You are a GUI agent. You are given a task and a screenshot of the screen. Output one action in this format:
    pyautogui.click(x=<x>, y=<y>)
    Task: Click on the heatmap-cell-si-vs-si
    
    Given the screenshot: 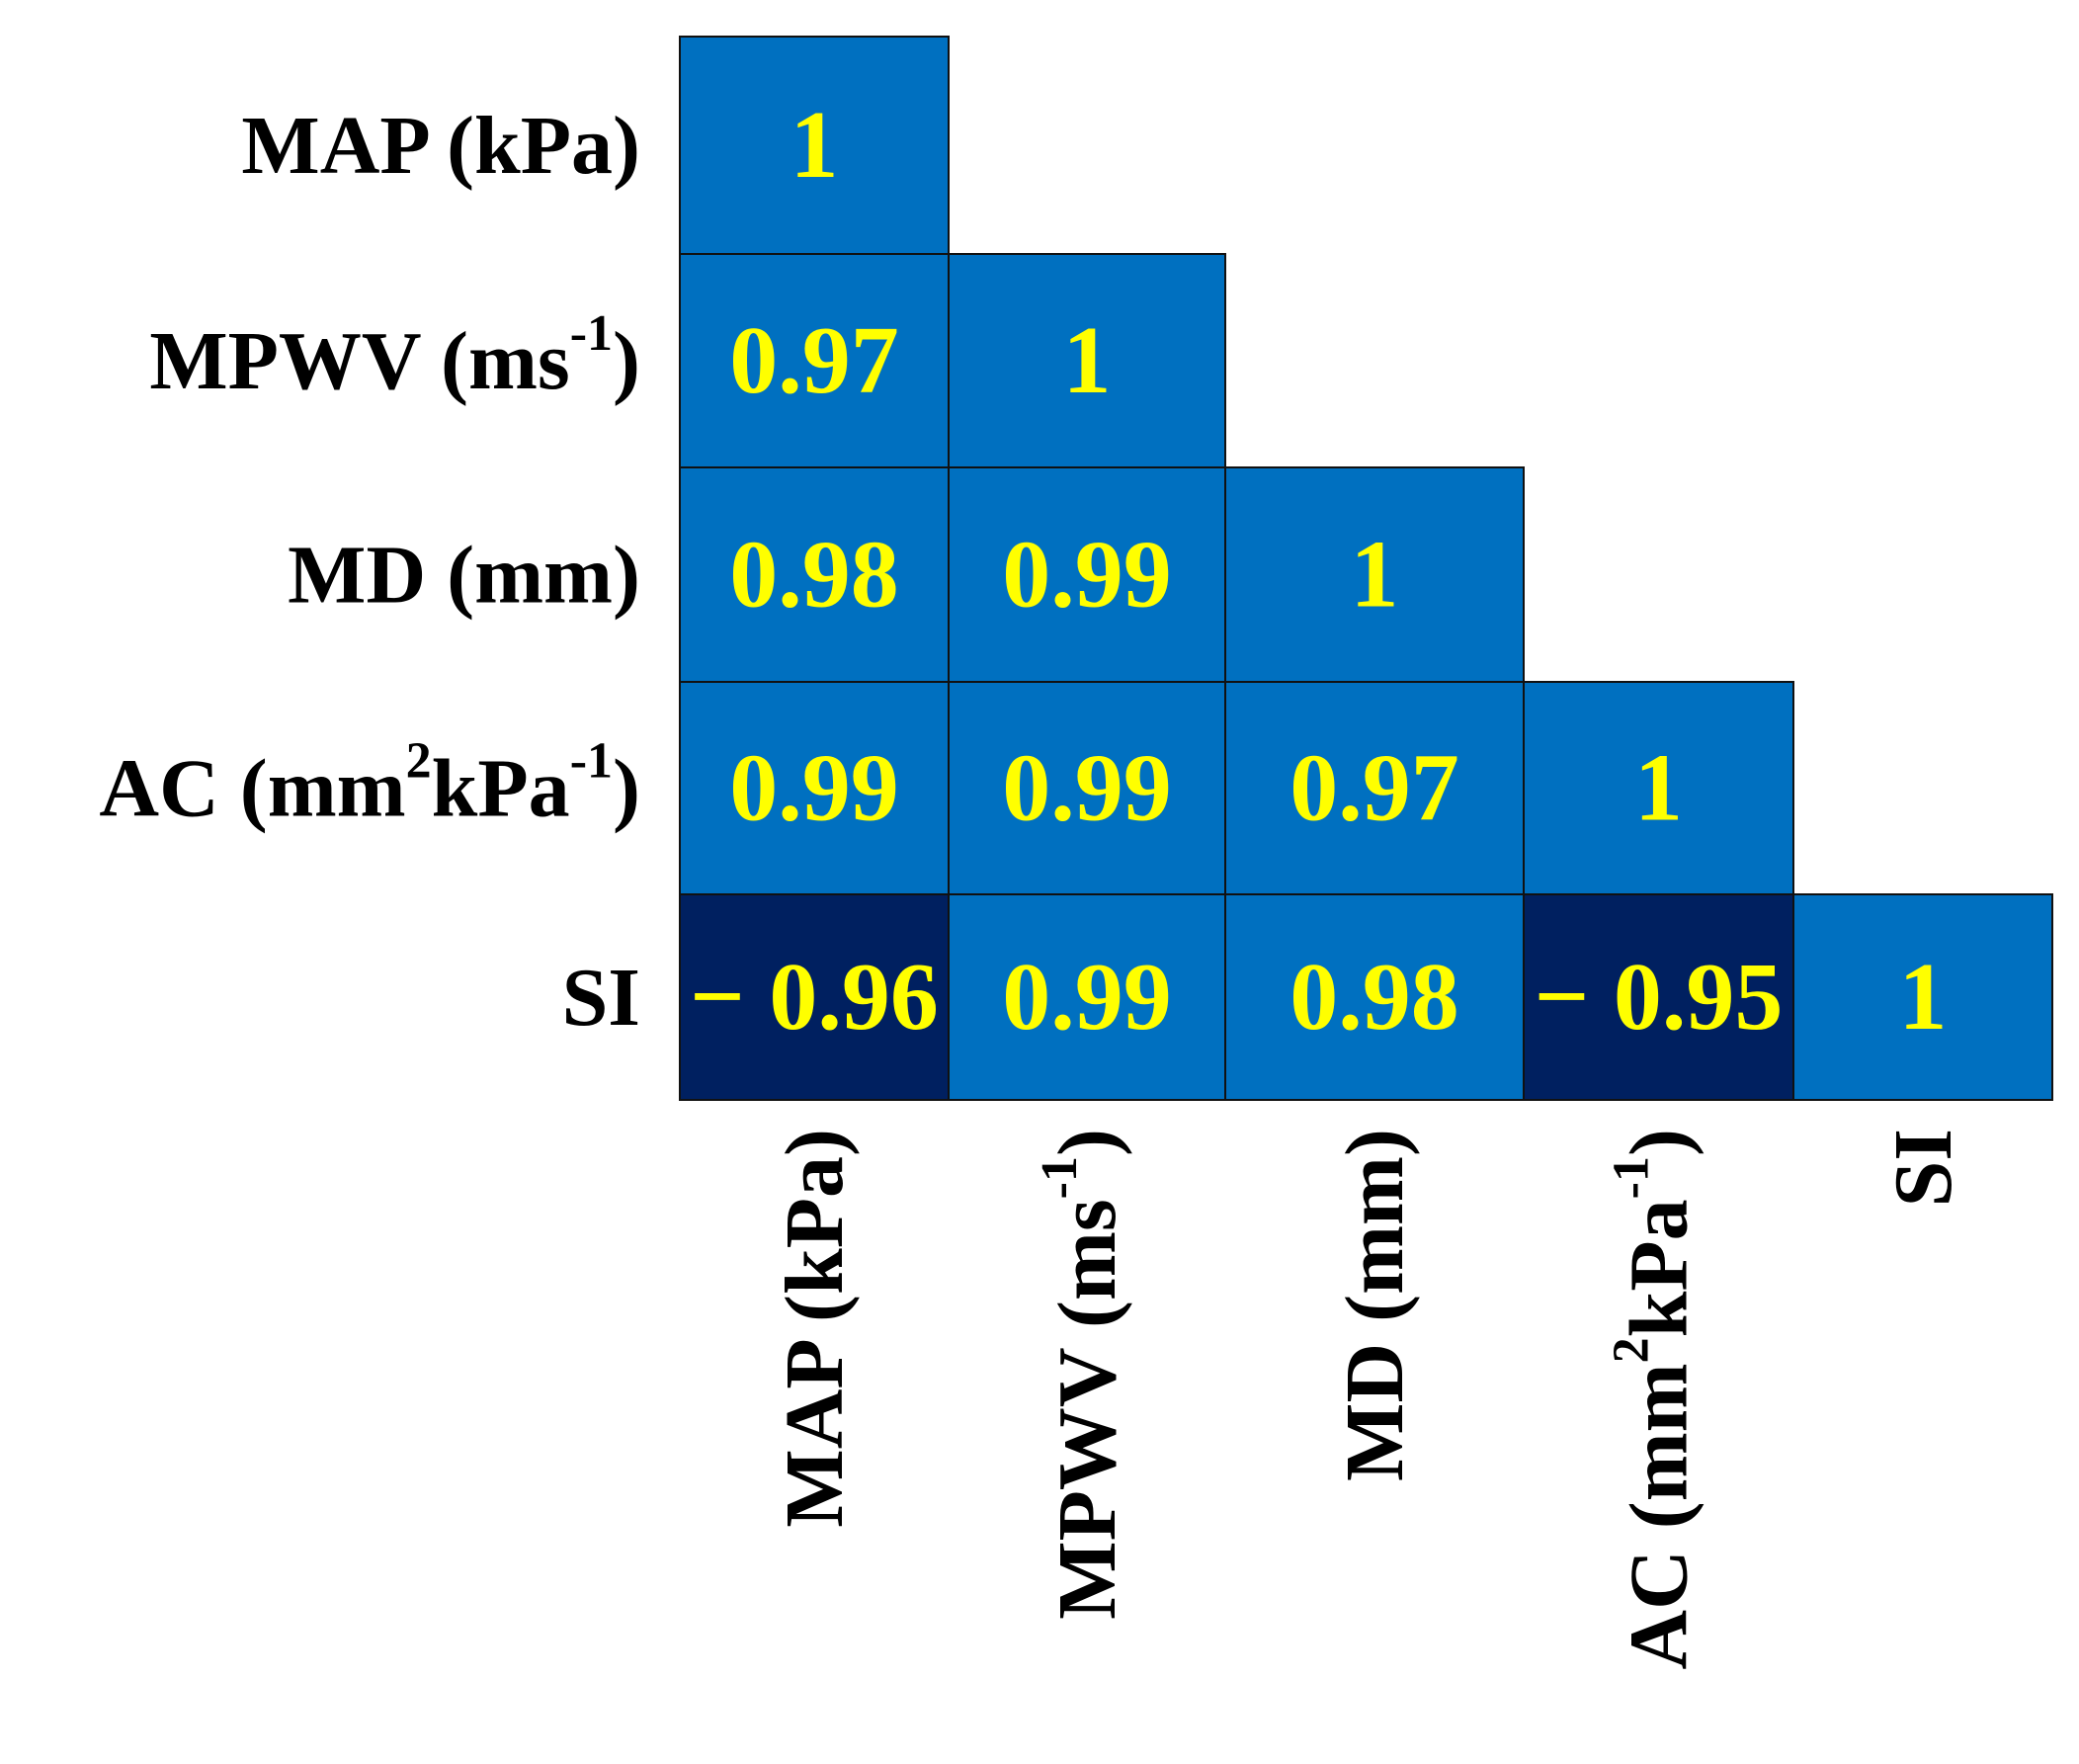 What is the action you would take?
    pyautogui.click(x=1922, y=997)
    